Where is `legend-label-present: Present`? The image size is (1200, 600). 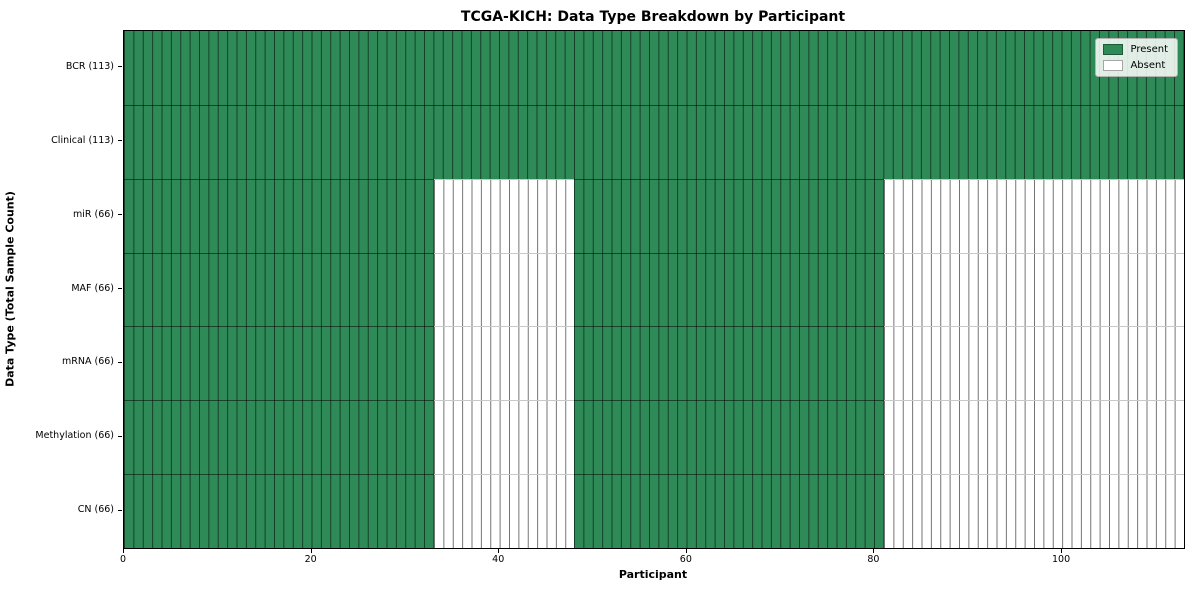
legend-label-present: Present is located at coordinates (1149, 49).